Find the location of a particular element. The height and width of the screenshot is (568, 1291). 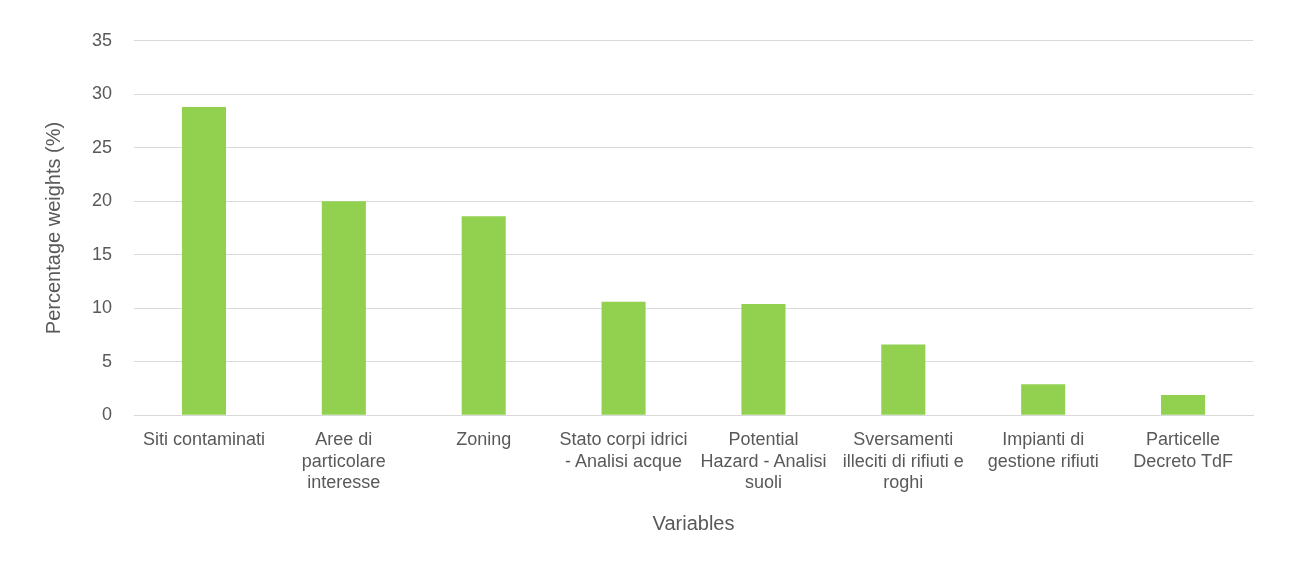

x-tick-label: Particelle Decreto TdF is located at coordinates (1183, 449).